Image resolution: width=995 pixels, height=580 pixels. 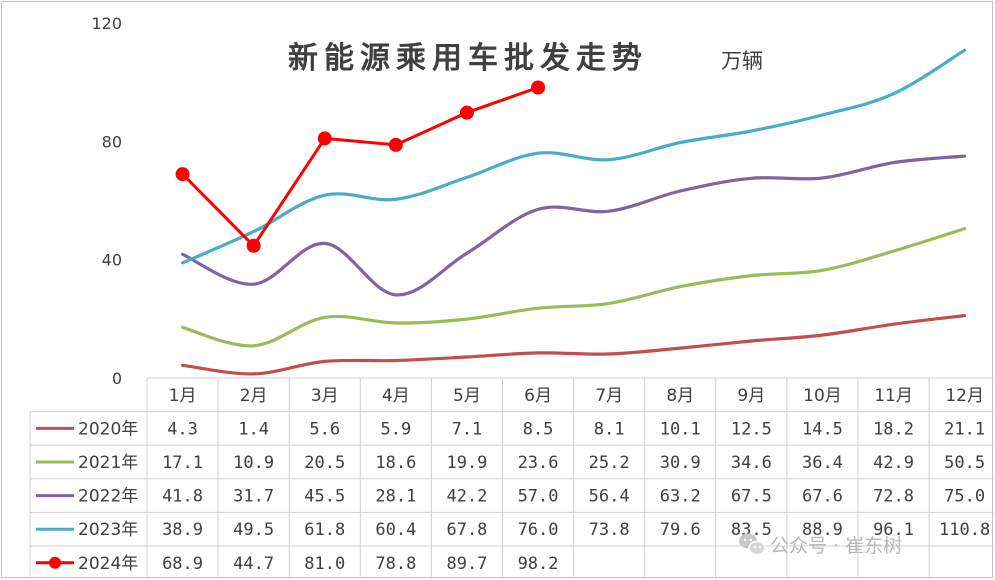 I want to click on table-cell-value: 34.6, so click(x=751, y=463).